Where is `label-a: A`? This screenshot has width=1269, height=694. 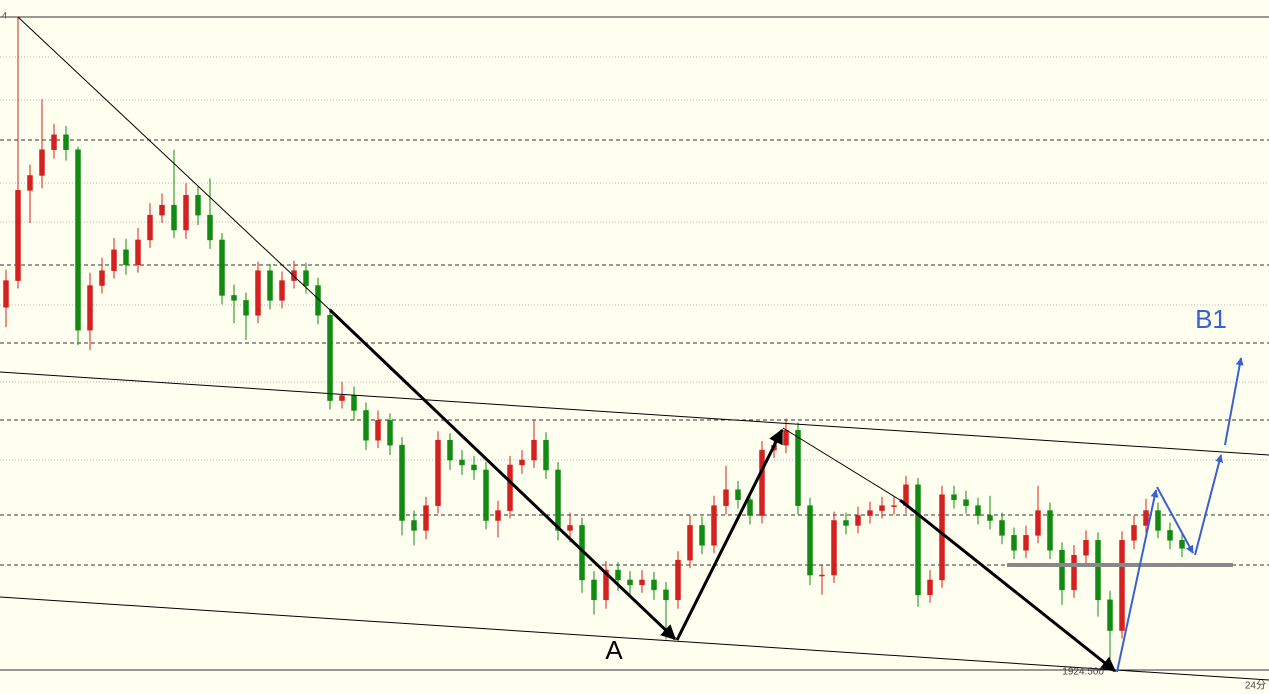
label-a: A is located at coordinates (614, 650).